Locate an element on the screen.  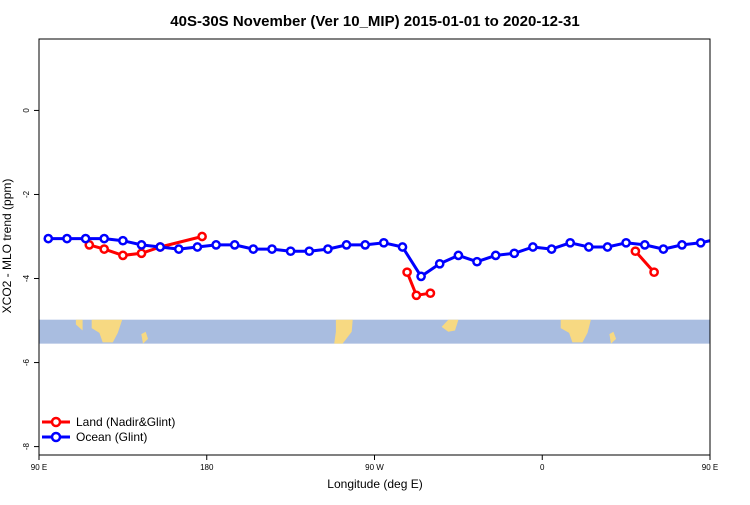
y-tick-label: -6 is located at coordinates (26, 362).